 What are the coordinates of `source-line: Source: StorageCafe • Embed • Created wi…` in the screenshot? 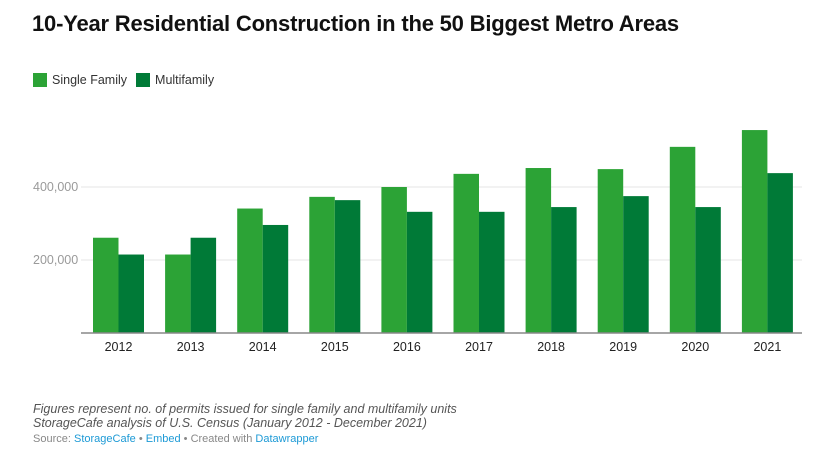 It's located at (175, 439).